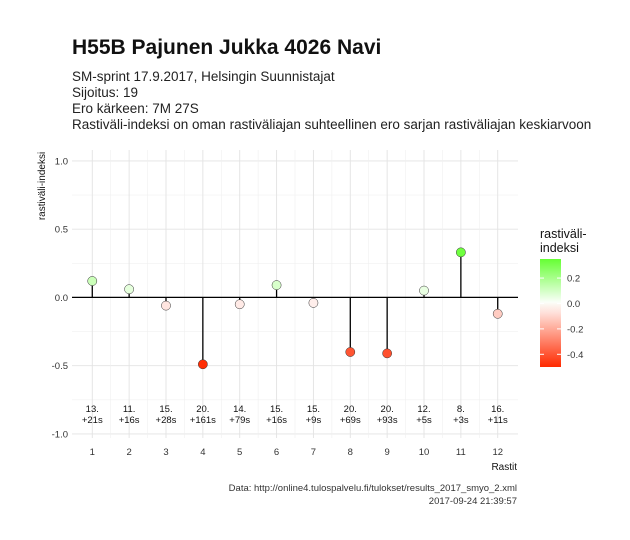 The width and height of the screenshot is (630, 540). I want to click on x-axis-ticks: 1 2 3 4 5 6 7 8 9 10 11 12, so click(296, 452).